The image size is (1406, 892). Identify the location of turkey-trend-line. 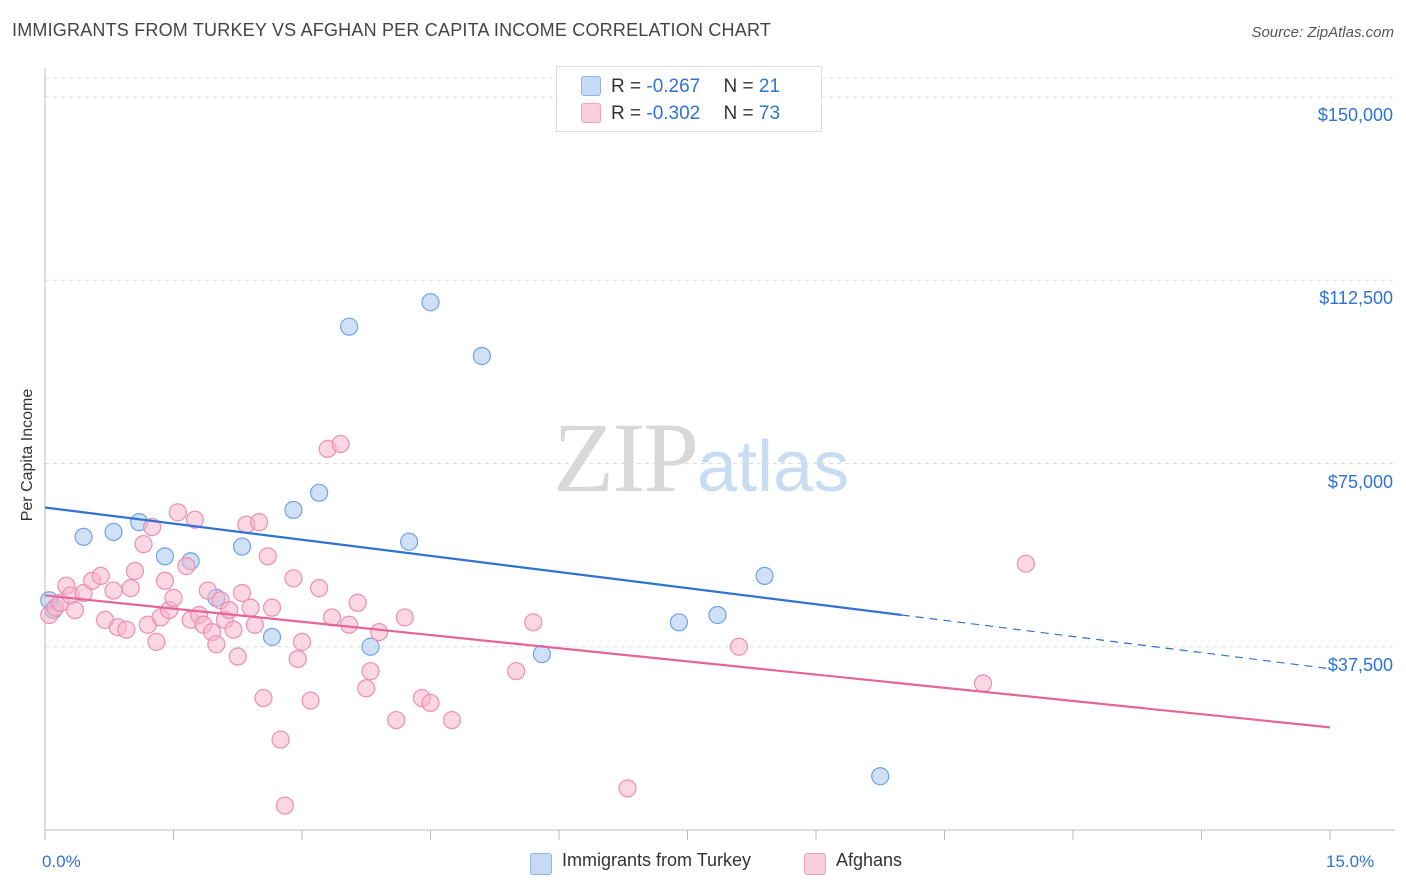
(473, 561).